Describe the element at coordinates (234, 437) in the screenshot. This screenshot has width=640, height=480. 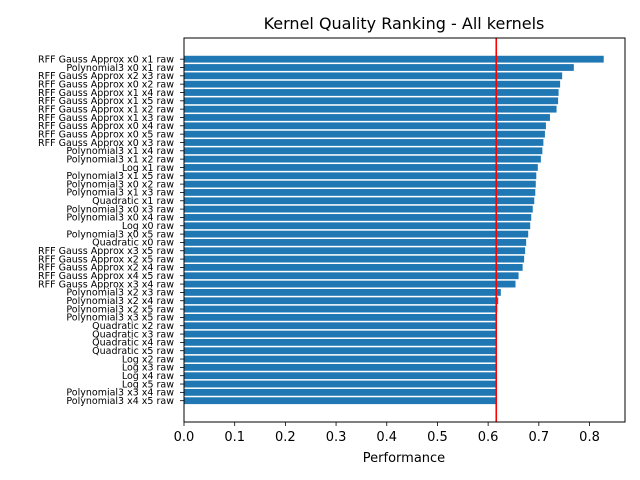
I see `x-tick-label: 0.1` at that location.